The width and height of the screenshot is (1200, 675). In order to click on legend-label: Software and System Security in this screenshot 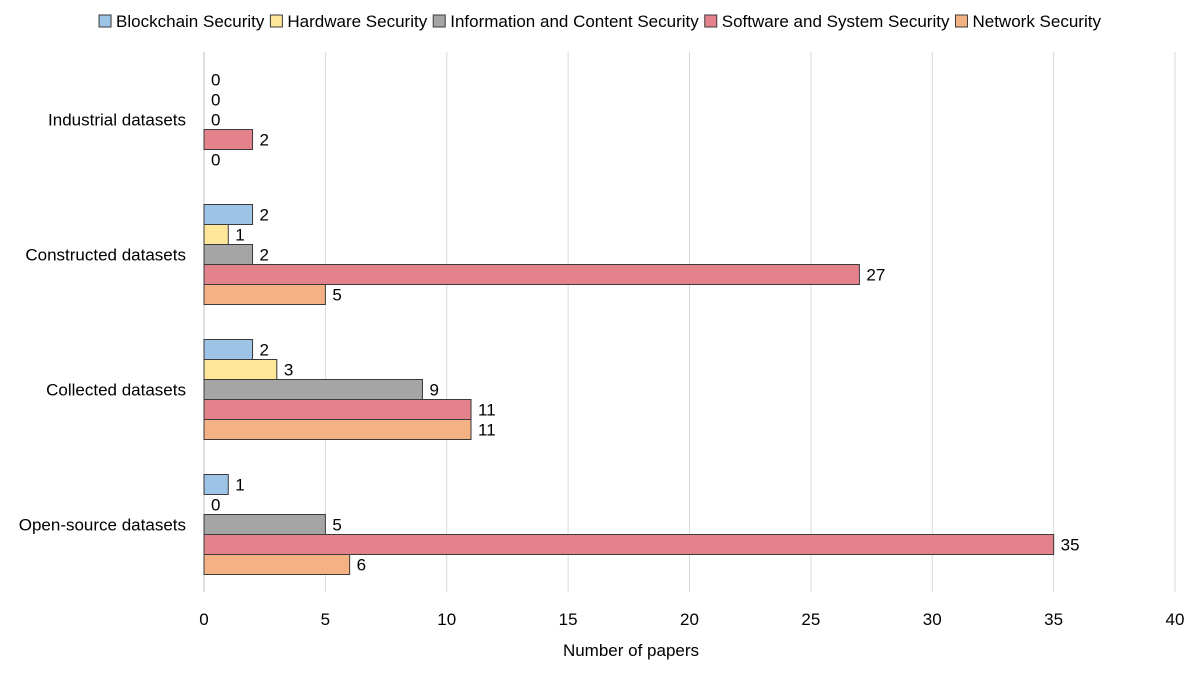, I will do `click(836, 21)`.